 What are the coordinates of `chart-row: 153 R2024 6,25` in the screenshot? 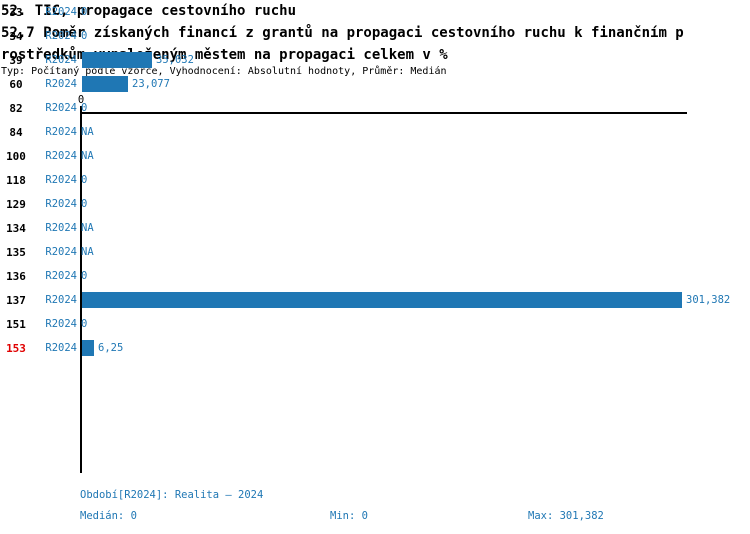 It's located at (375, 348).